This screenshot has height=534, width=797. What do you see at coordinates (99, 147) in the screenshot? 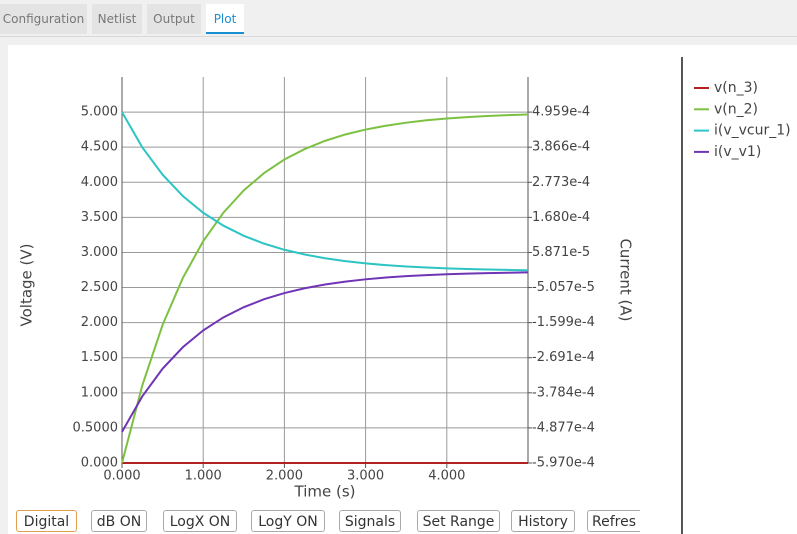
I see `y-tick-label: 4.500` at bounding box center [99, 147].